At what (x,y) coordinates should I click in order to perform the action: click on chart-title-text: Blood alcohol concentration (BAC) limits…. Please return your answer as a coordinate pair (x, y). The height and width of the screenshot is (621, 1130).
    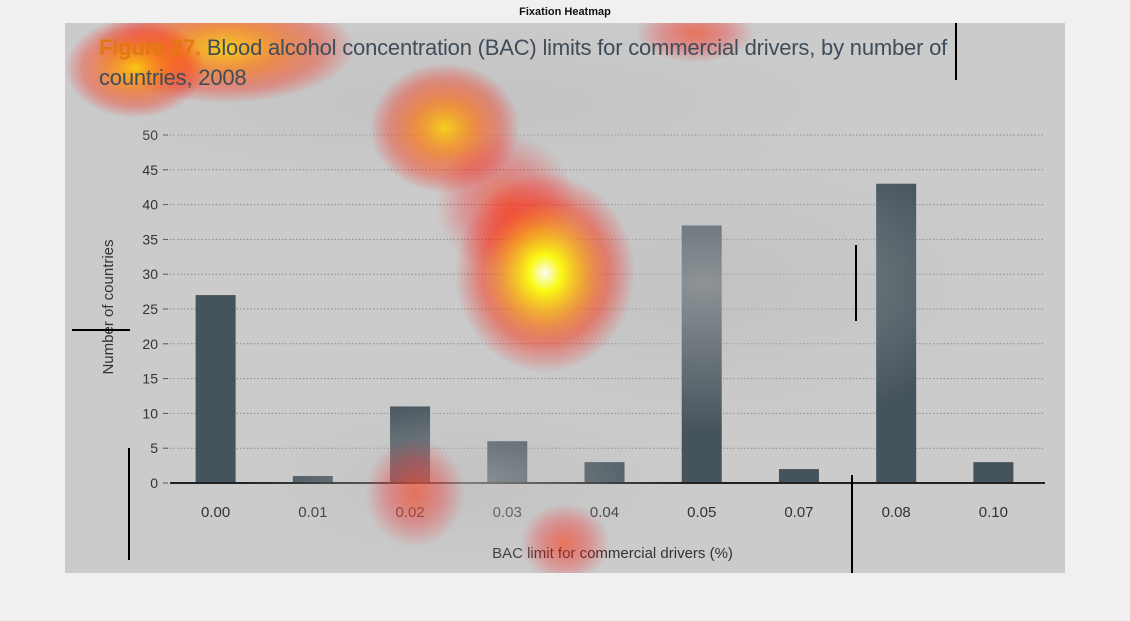
    Looking at the image, I should click on (523, 62).